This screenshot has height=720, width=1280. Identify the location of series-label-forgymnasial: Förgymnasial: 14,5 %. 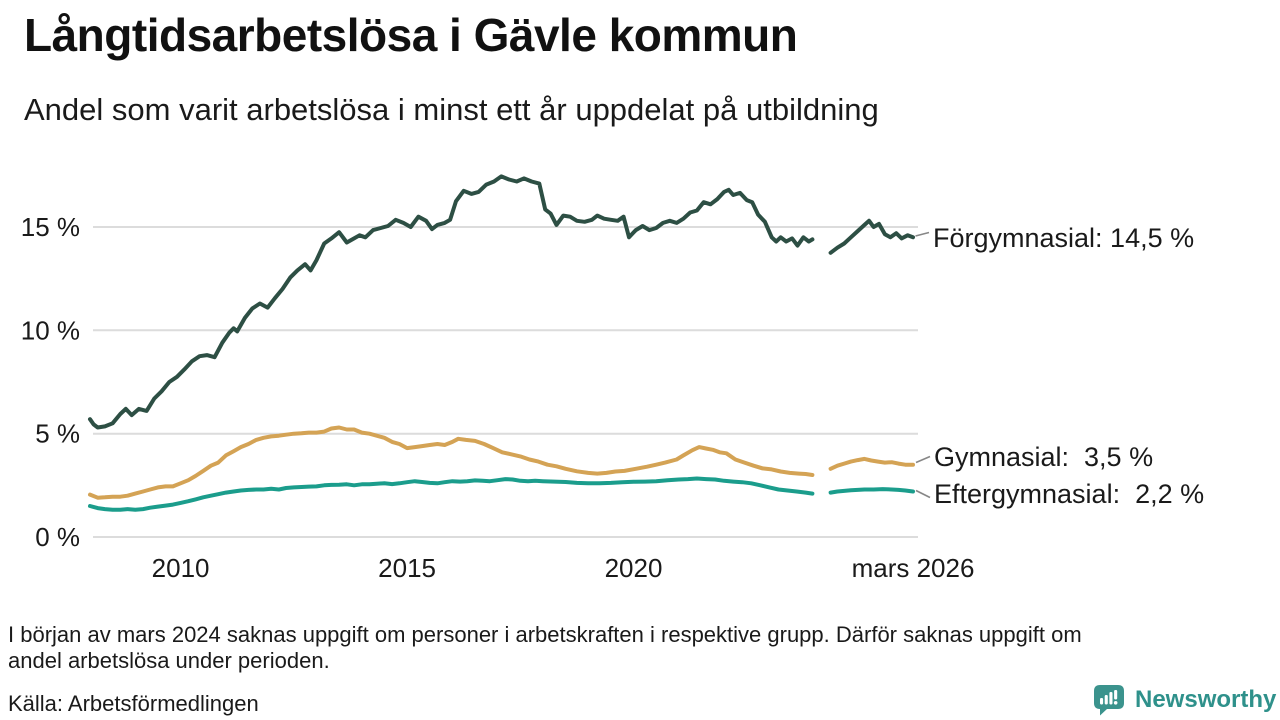
(1063, 238).